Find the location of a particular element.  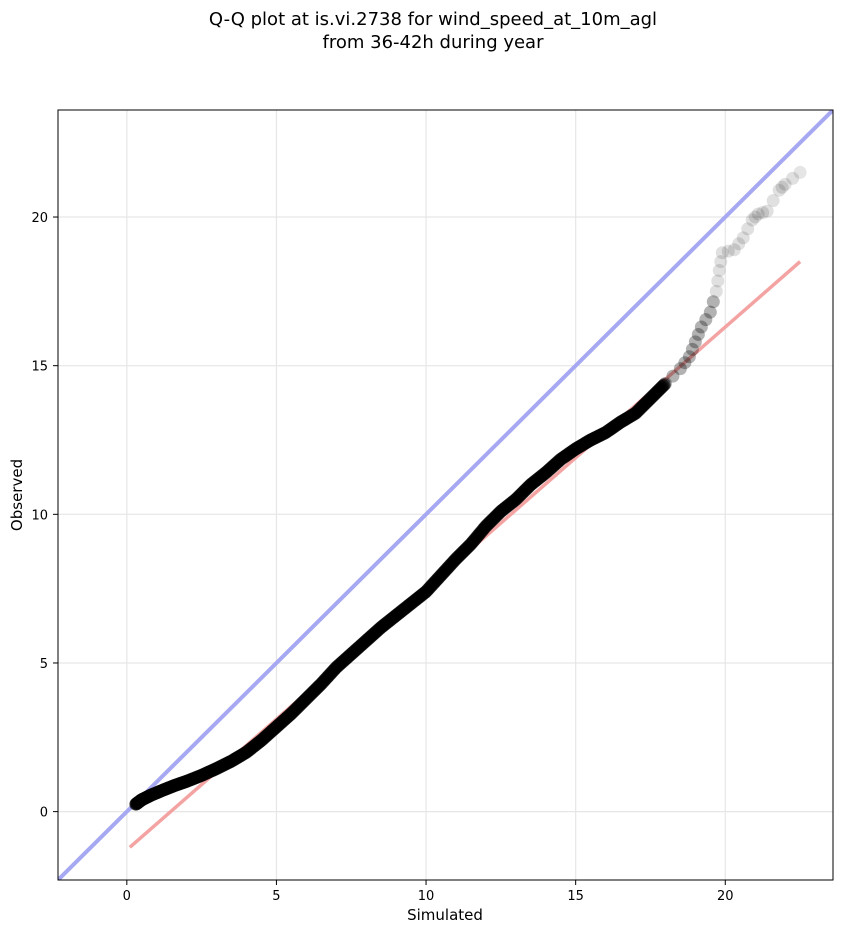

x-tick-label: 20 is located at coordinates (725, 896).